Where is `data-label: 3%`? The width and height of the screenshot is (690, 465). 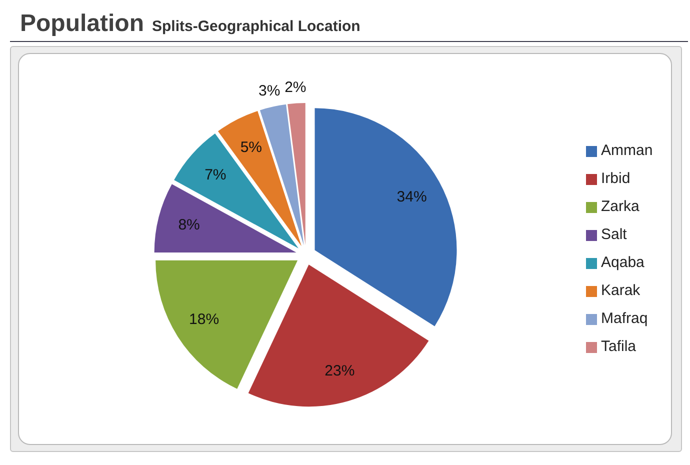
data-label: 3% is located at coordinates (269, 91).